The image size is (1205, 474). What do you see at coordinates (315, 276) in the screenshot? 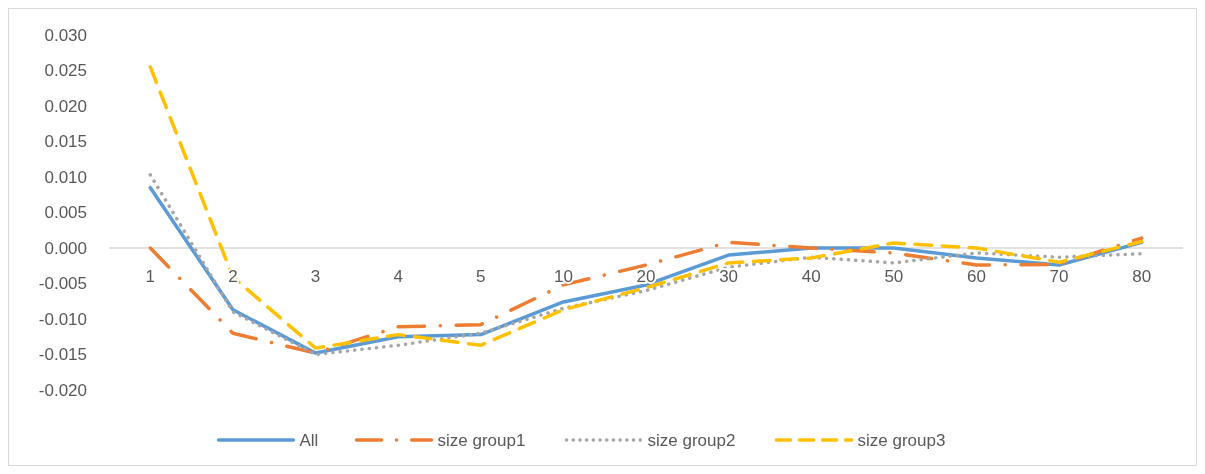
I see `x-tick-label: 3` at bounding box center [315, 276].